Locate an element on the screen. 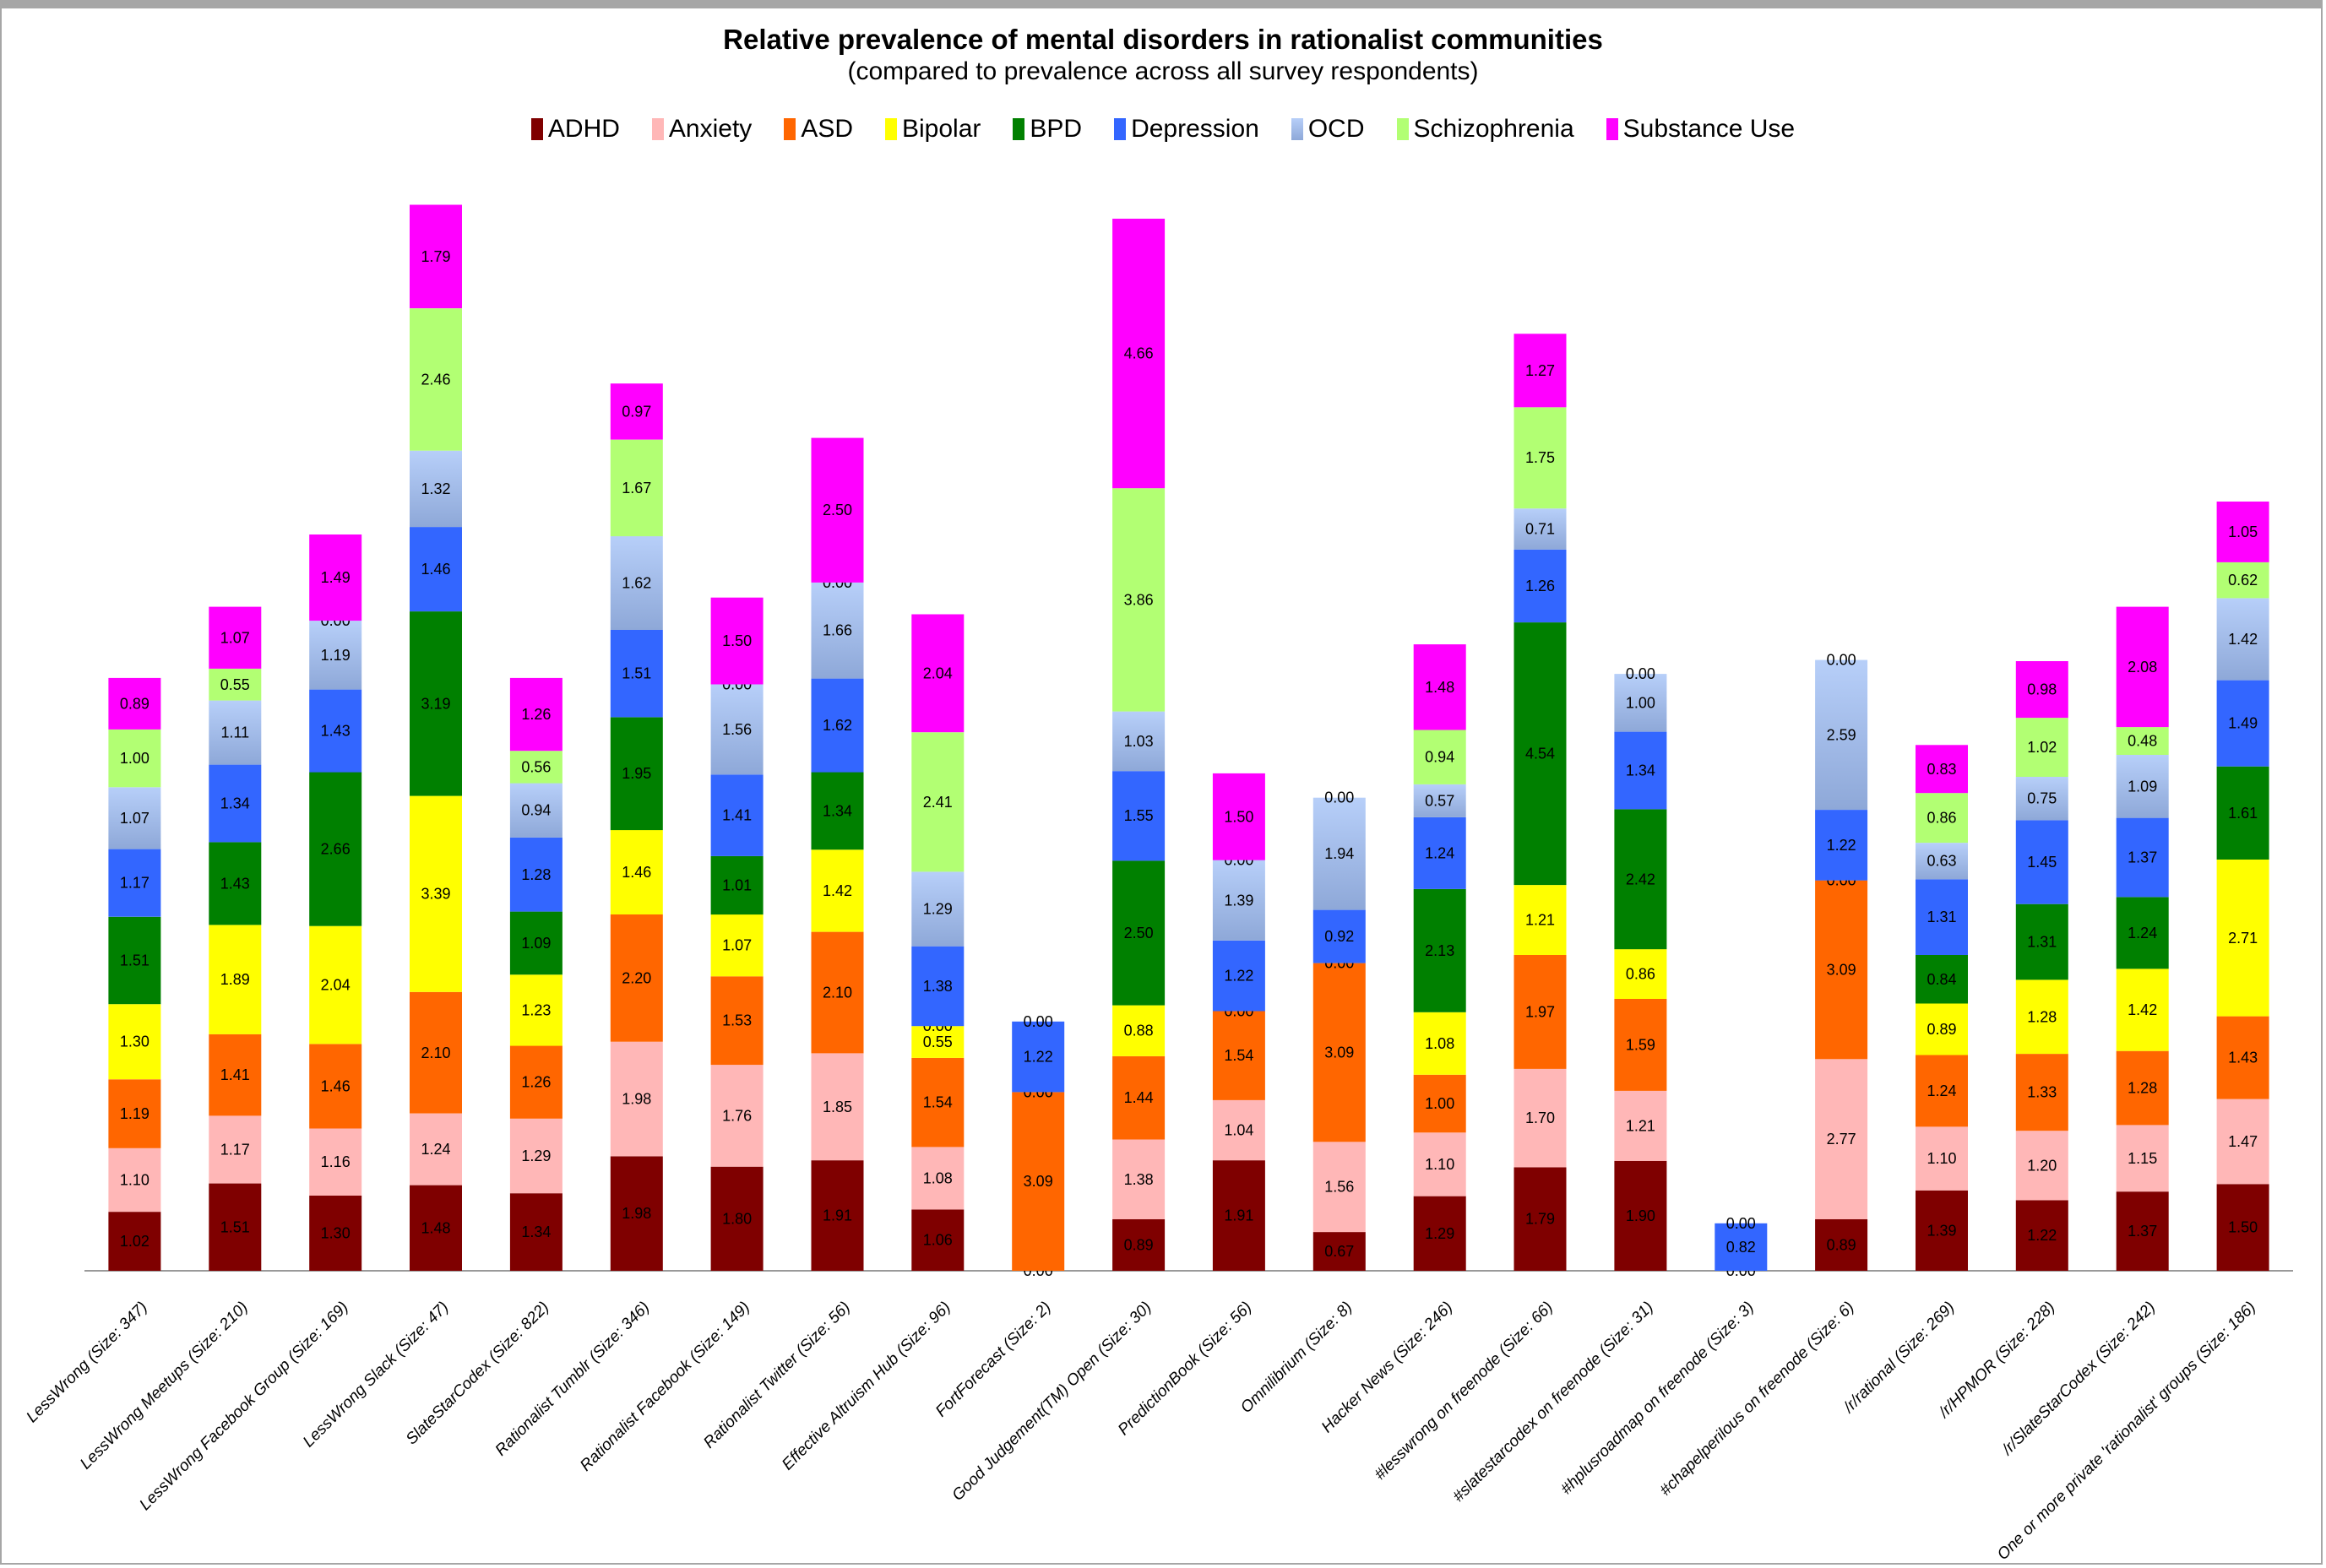 The image size is (2326, 1568). data-label: 2.41 is located at coordinates (938, 803).